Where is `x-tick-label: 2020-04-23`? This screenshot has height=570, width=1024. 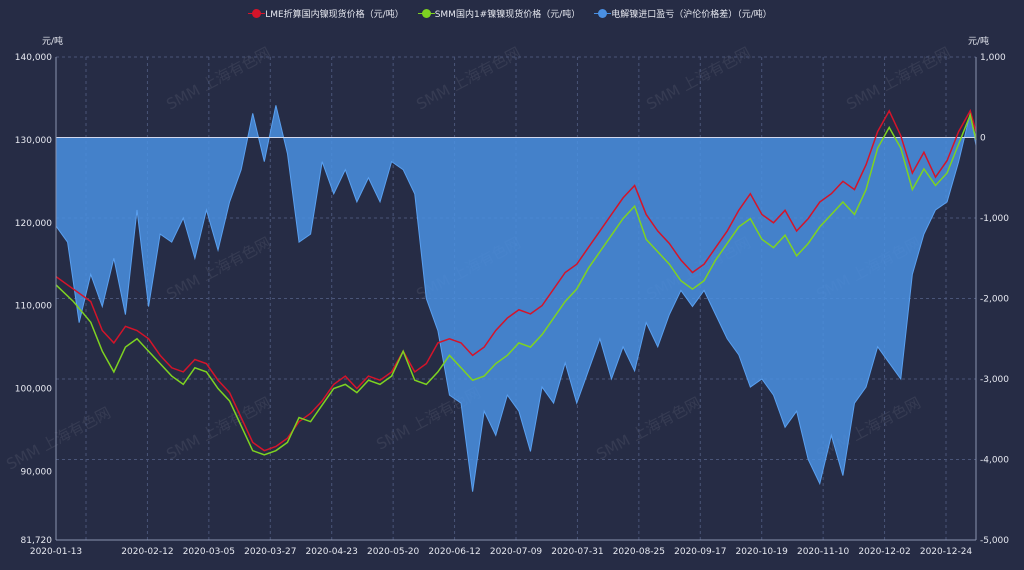 x-tick-label: 2020-04-23 is located at coordinates (332, 552).